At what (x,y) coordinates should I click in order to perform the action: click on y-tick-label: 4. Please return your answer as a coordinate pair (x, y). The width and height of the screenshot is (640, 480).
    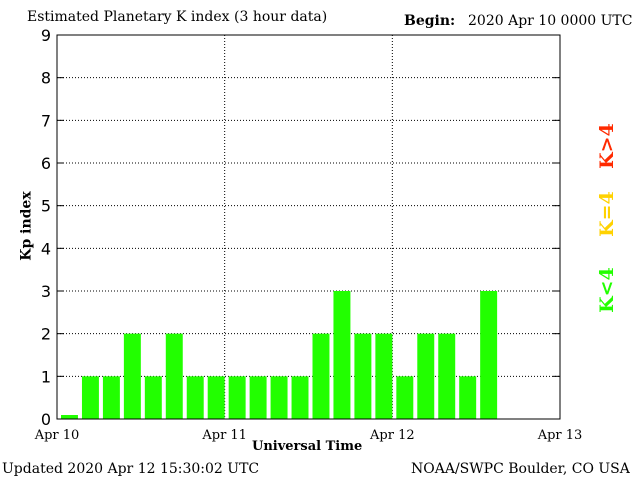
    Looking at the image, I should click on (46, 248).